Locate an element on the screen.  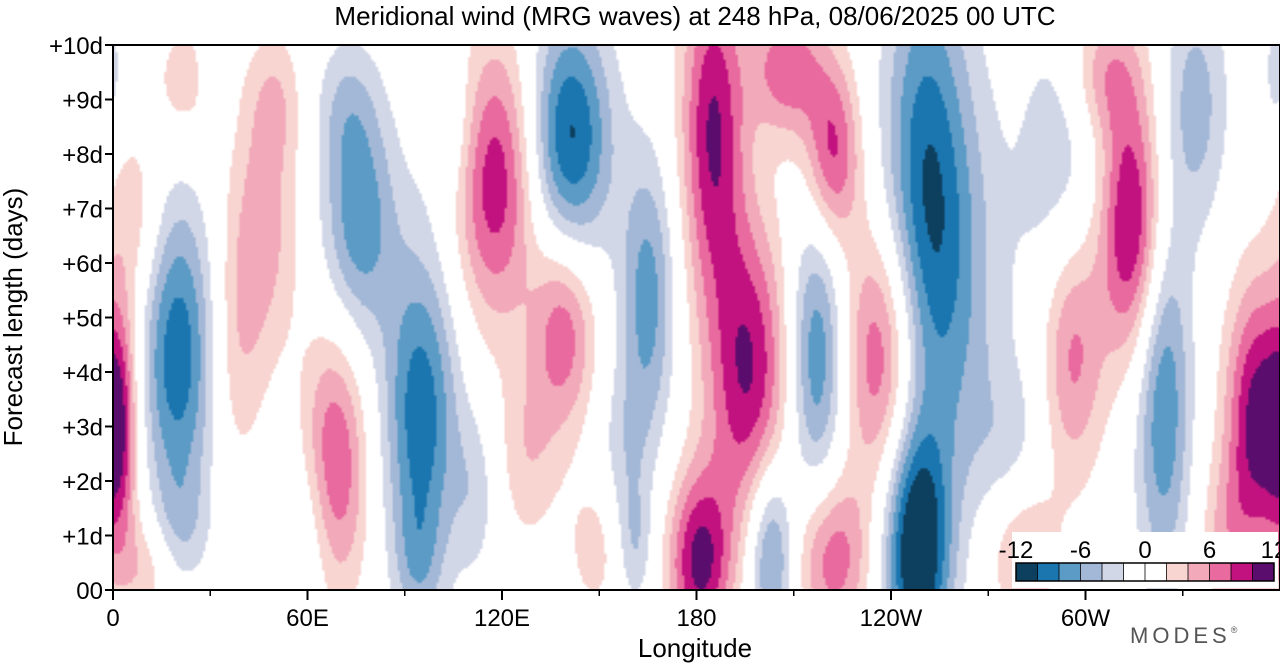
y-tick-label: 00 is located at coordinates (89, 591).